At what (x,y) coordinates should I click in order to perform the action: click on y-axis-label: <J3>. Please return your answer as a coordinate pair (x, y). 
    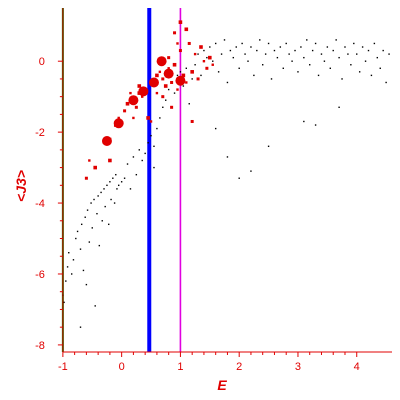
    Looking at the image, I should click on (21, 186).